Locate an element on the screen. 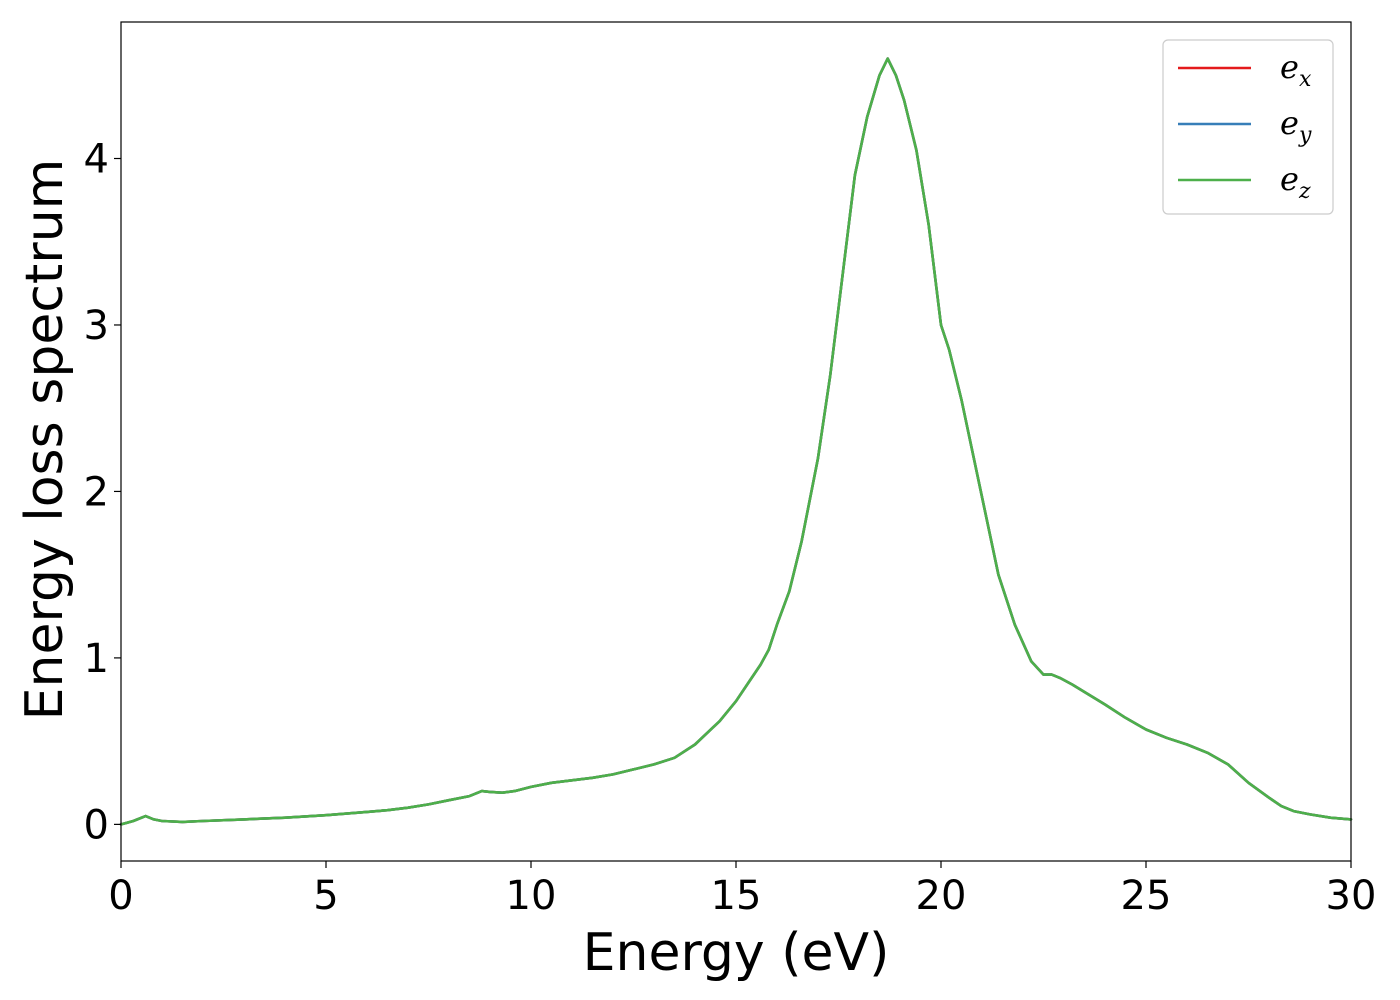 The width and height of the screenshot is (1400, 1000). x-tick-label: 10 is located at coordinates (531, 896).